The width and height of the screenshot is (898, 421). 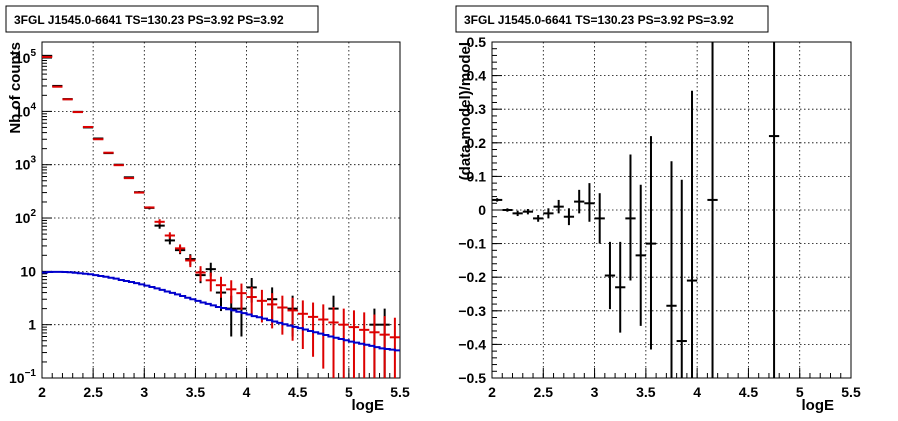 What do you see at coordinates (15, 88) in the screenshot?
I see `y-axis-title: Nb of counts` at bounding box center [15, 88].